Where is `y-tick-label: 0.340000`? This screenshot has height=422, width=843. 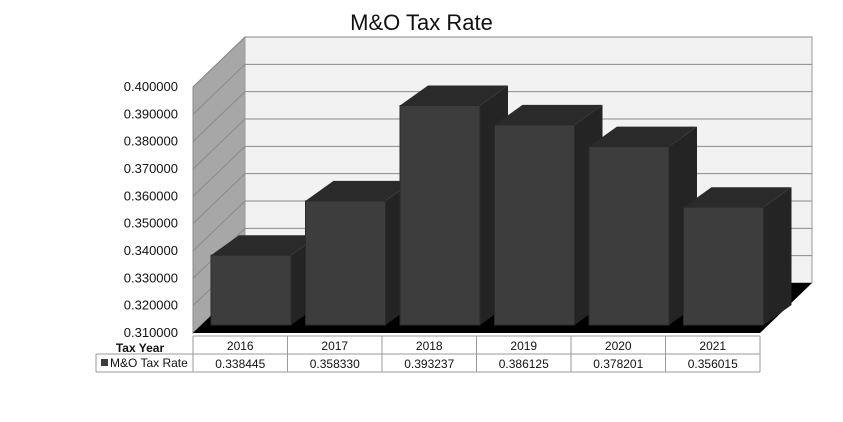 y-tick-label: 0.340000 is located at coordinates (151, 250).